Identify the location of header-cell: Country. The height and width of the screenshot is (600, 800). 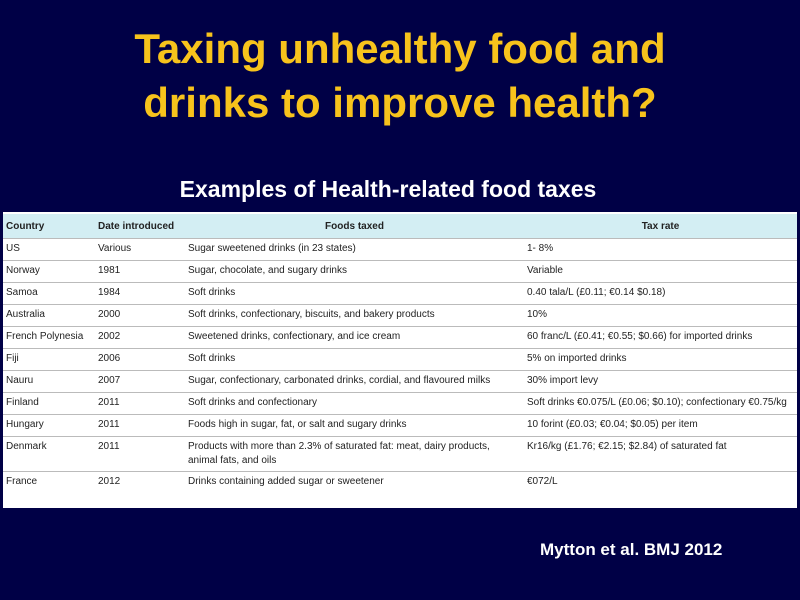
(49, 225).